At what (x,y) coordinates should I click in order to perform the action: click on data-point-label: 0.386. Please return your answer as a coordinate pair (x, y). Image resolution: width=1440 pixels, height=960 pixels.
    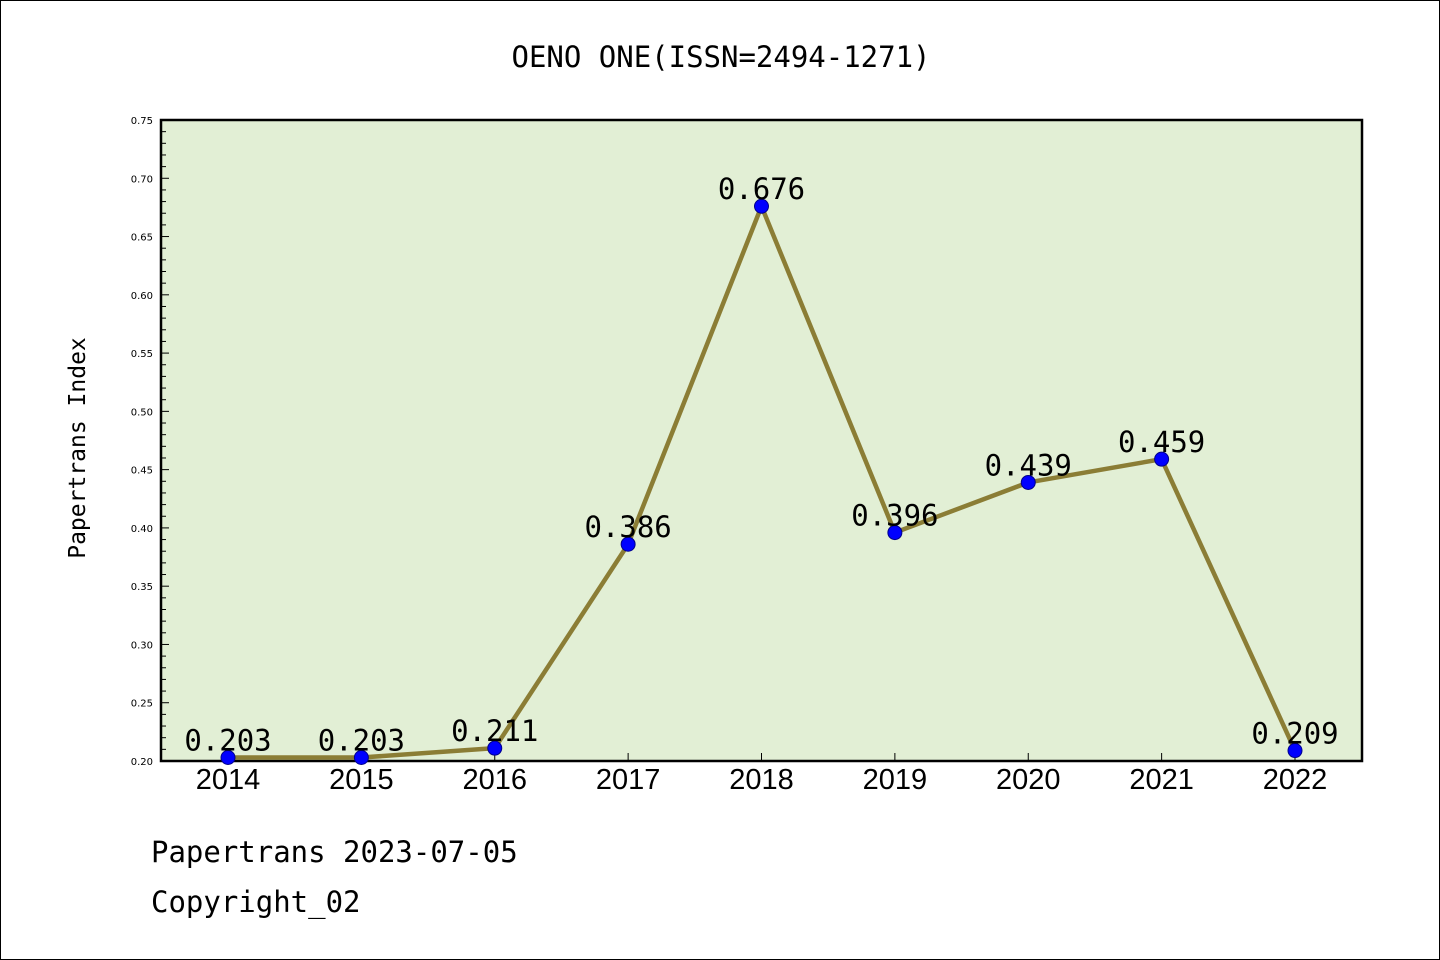
    Looking at the image, I should click on (627, 527).